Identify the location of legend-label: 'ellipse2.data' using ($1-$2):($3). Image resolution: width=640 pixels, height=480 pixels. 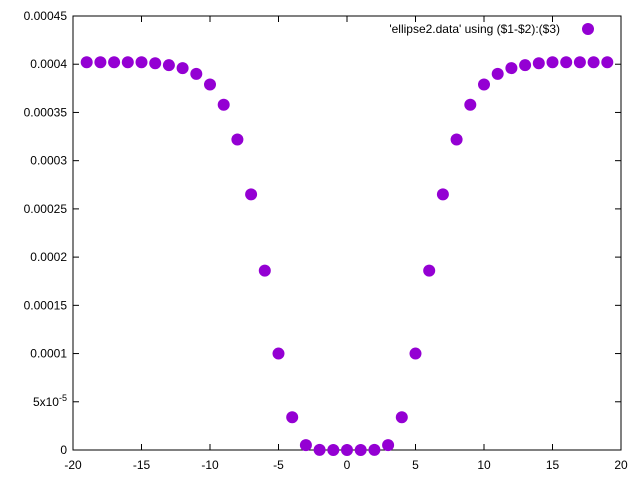
(474, 29).